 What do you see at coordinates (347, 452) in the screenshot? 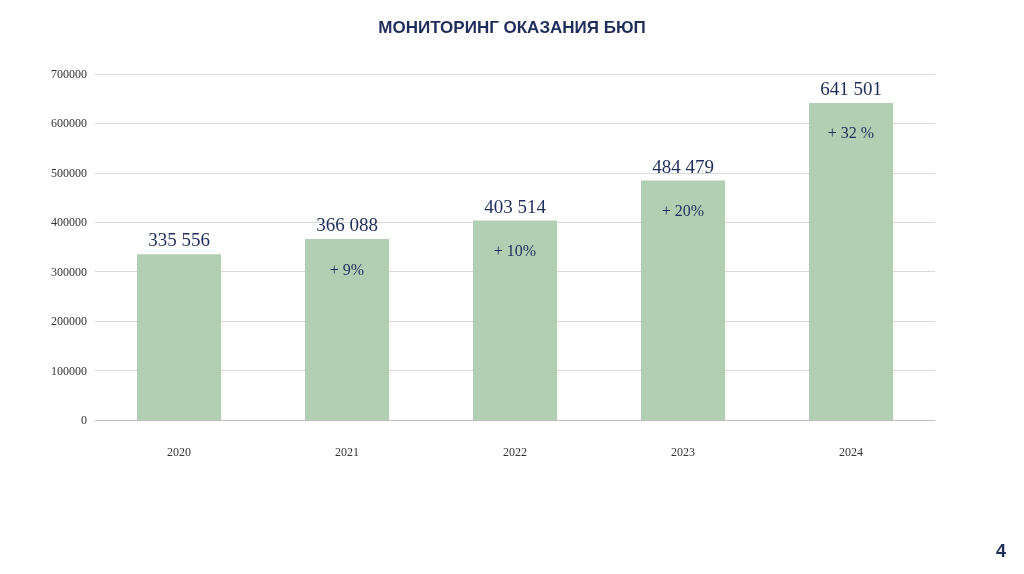
I see `x-tick-label: 2021` at bounding box center [347, 452].